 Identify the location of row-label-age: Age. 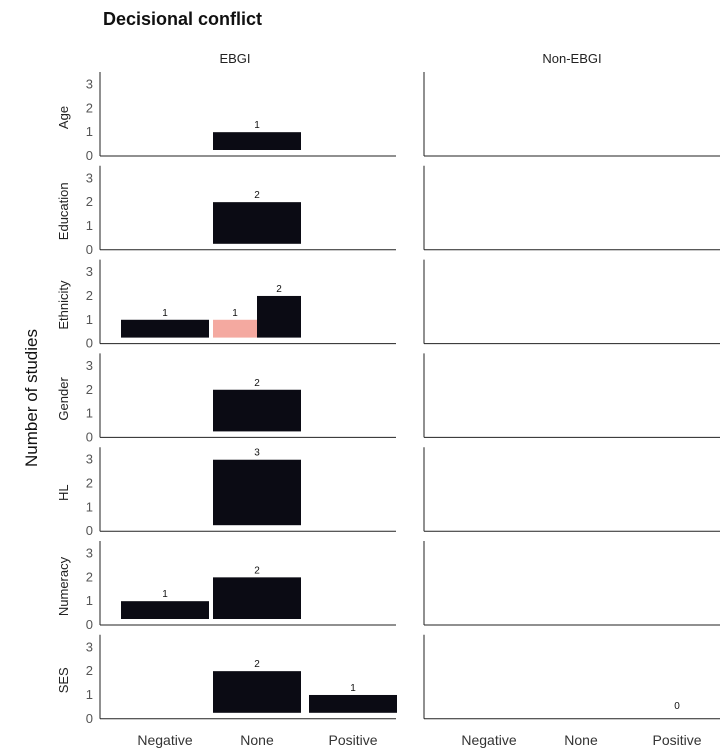
(63, 117).